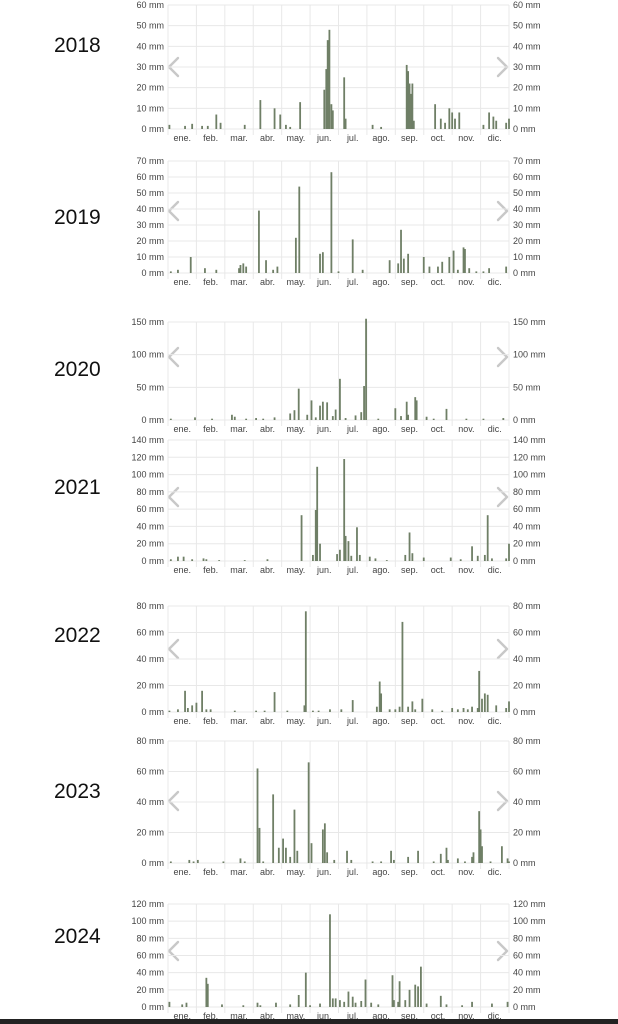 The image size is (618, 1024). I want to click on y-tick-label-right: 80 mm, so click(527, 938).